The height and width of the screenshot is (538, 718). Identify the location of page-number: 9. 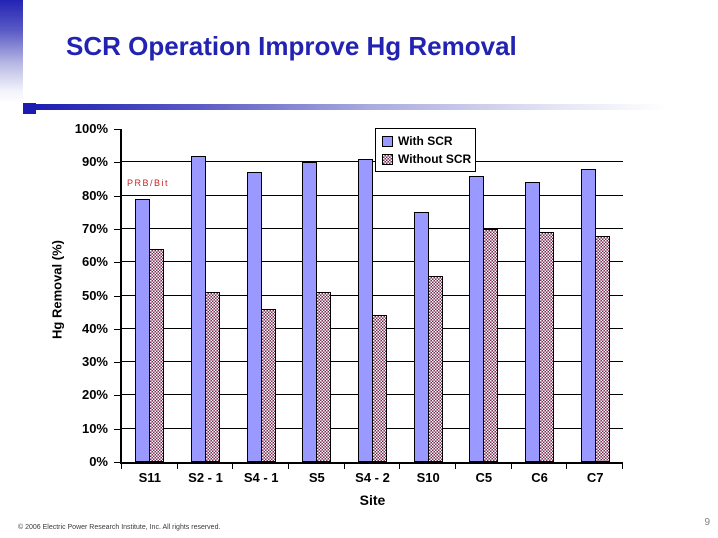
(707, 522).